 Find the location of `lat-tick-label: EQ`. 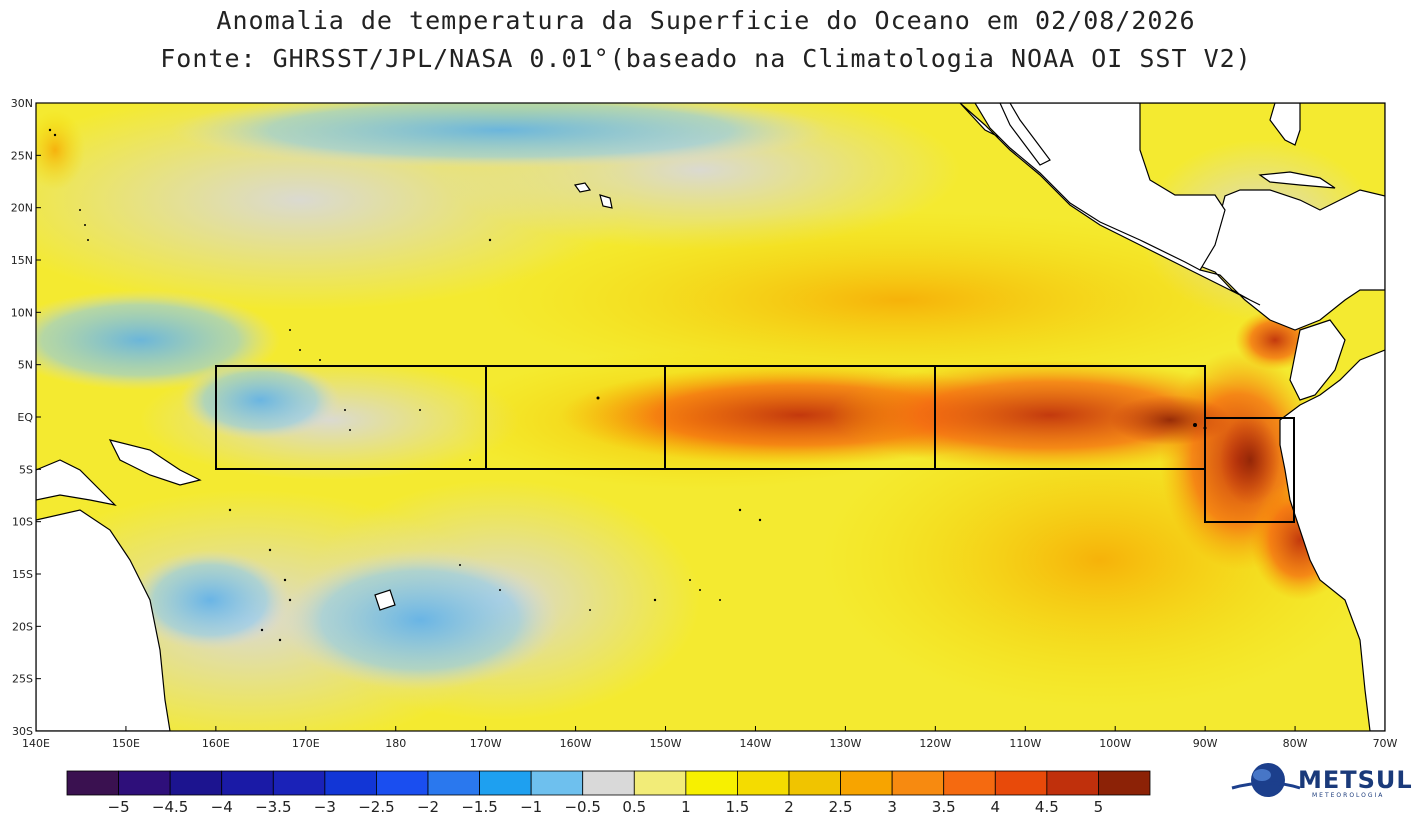

lat-tick-label: EQ is located at coordinates (25, 417).